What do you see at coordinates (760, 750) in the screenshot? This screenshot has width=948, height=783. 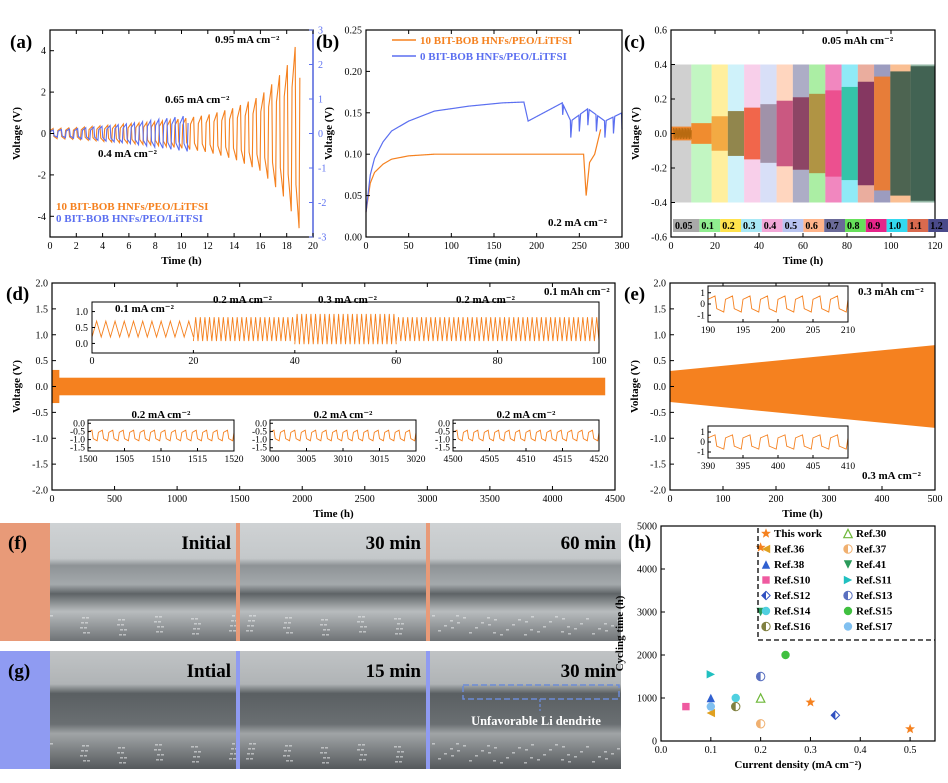 I see `x-tick-label: 0.2` at bounding box center [760, 750].